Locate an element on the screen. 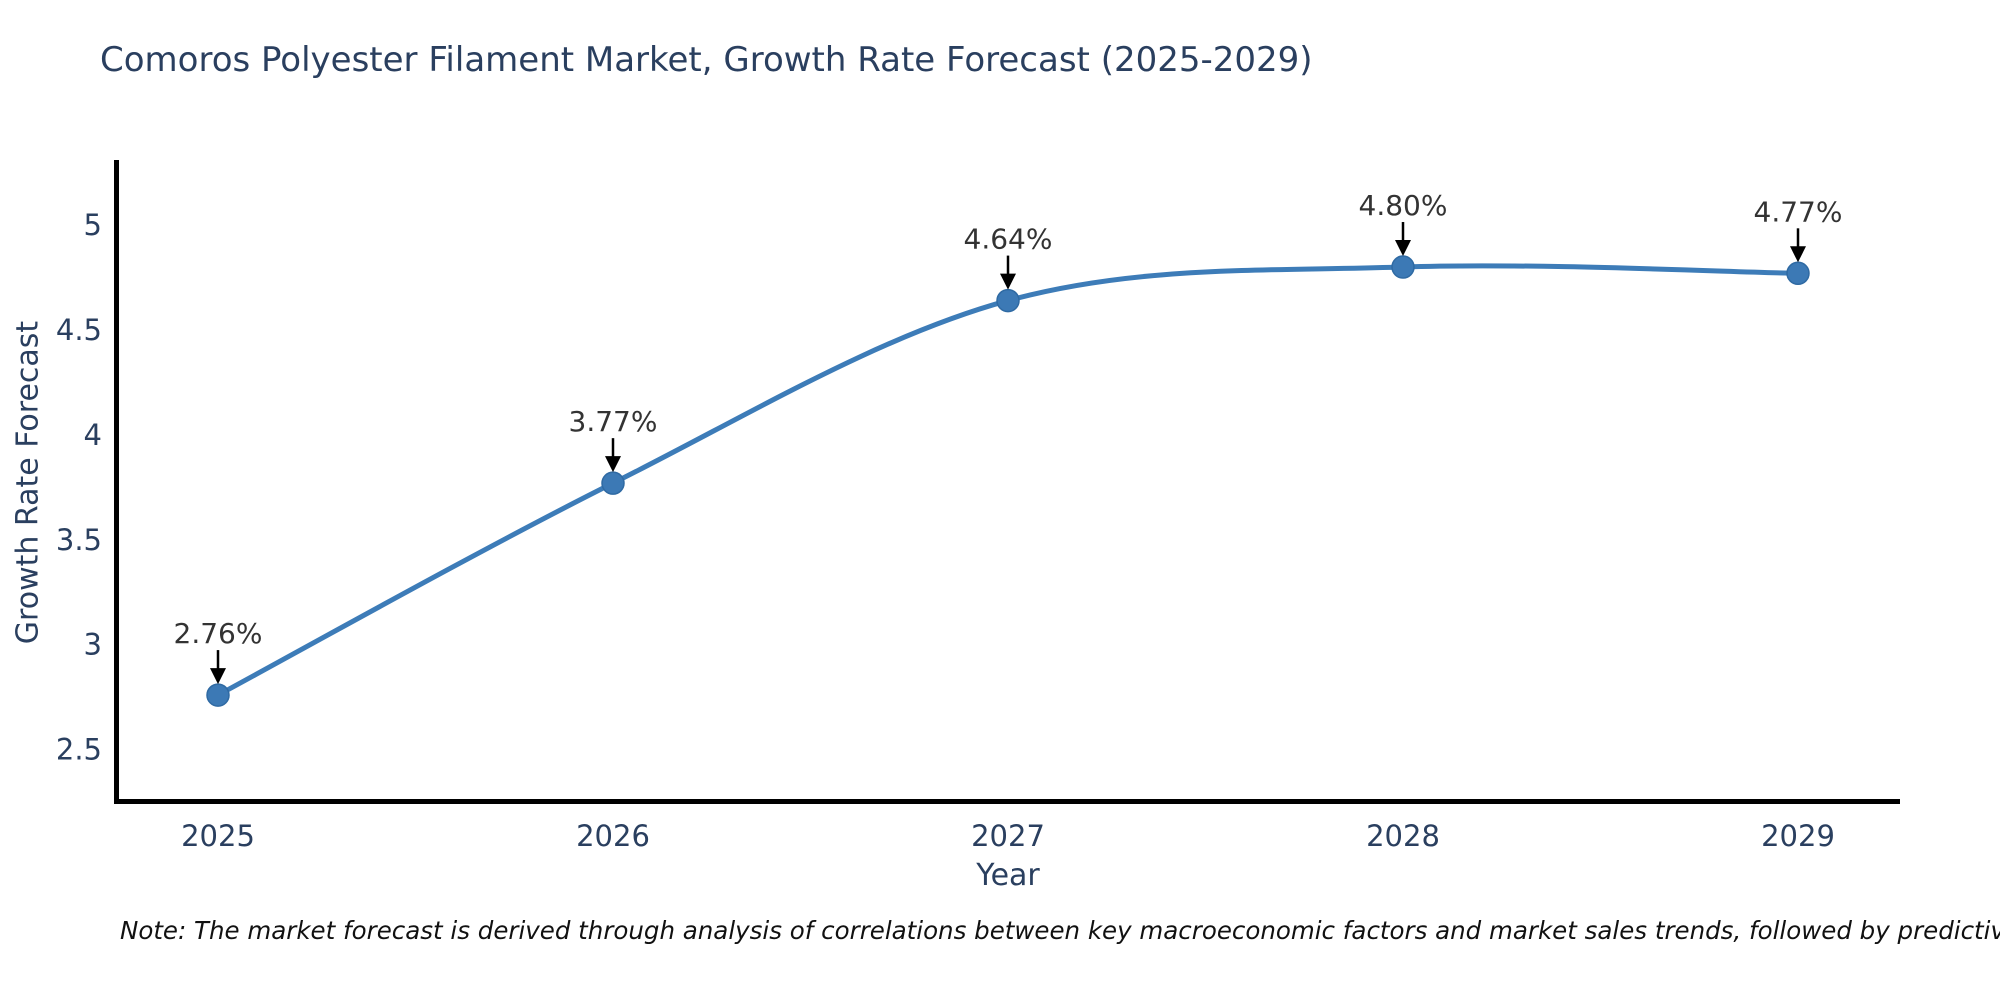  point-value-label: 2.76% is located at coordinates (218, 633).